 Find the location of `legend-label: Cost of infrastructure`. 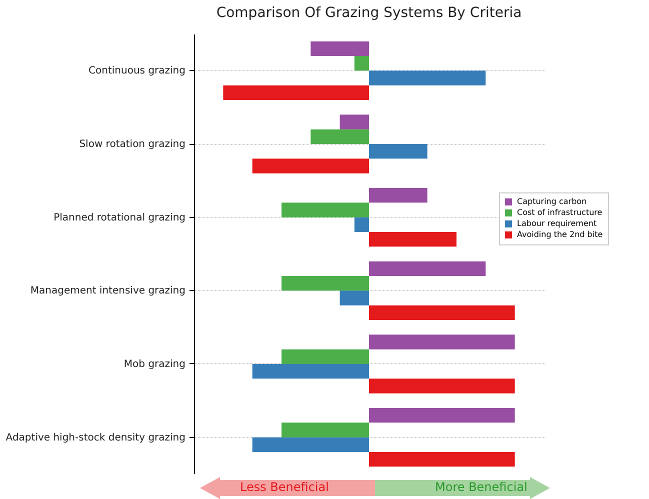

legend-label: Cost of infrastructure is located at coordinates (559, 212).